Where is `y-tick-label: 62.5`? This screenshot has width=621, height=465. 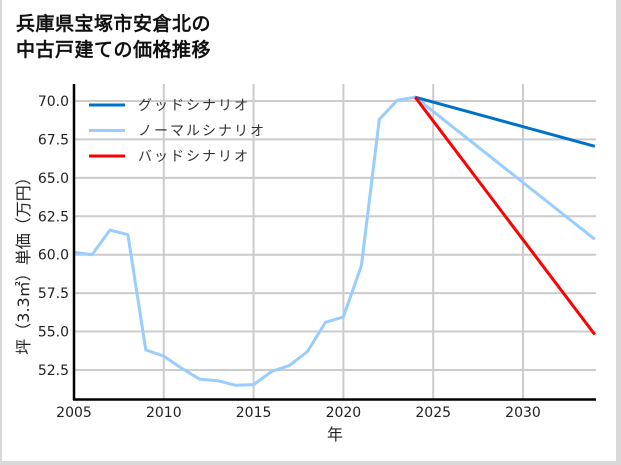 y-tick-label: 62.5 is located at coordinates (53, 217).